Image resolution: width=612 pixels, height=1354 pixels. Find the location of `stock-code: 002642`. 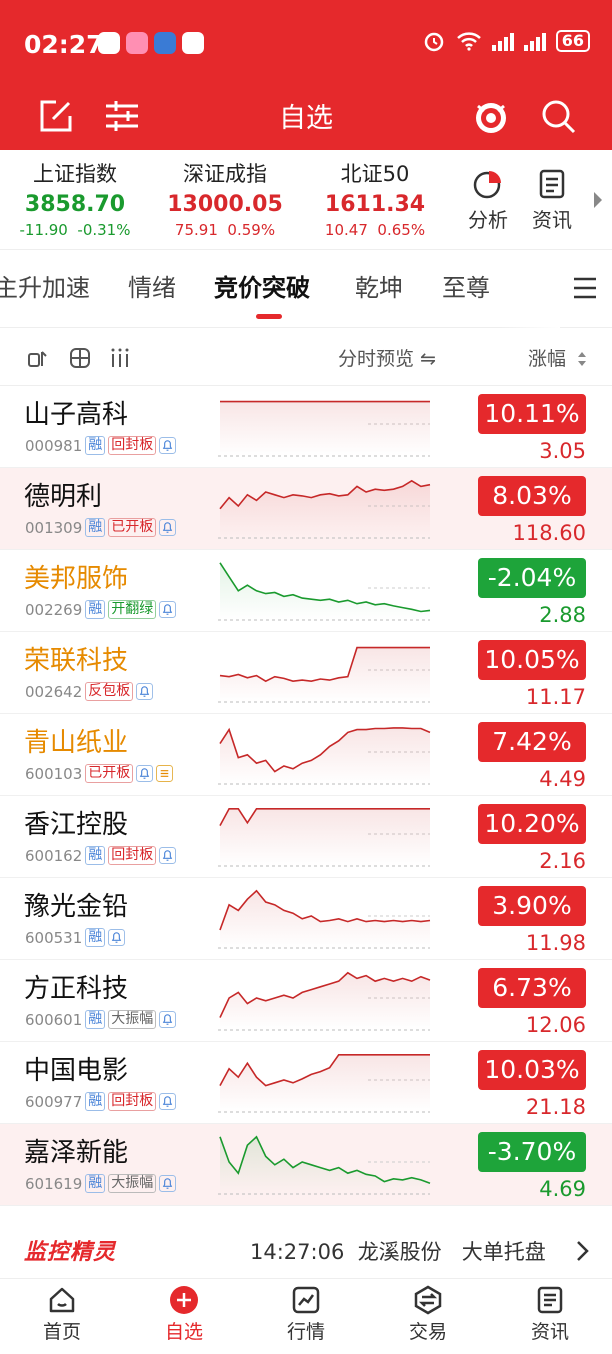

stock-code: 002642 is located at coordinates (54, 691).